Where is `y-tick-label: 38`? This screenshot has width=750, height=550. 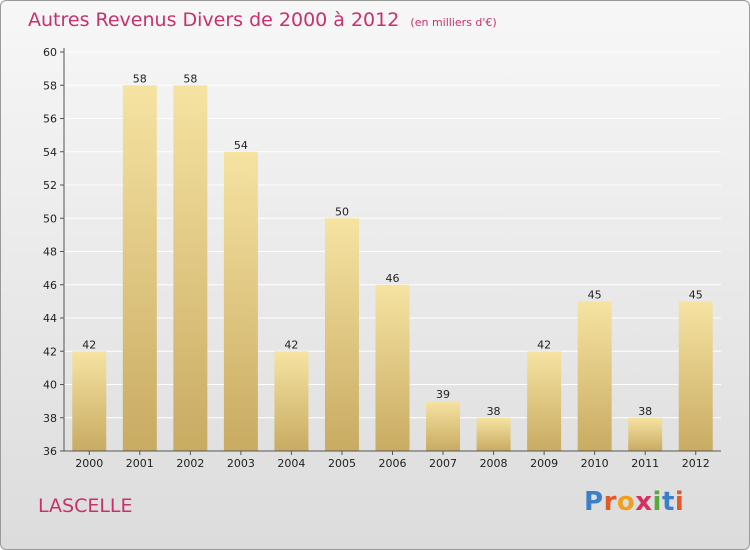 y-tick-label: 38 is located at coordinates (50, 418).